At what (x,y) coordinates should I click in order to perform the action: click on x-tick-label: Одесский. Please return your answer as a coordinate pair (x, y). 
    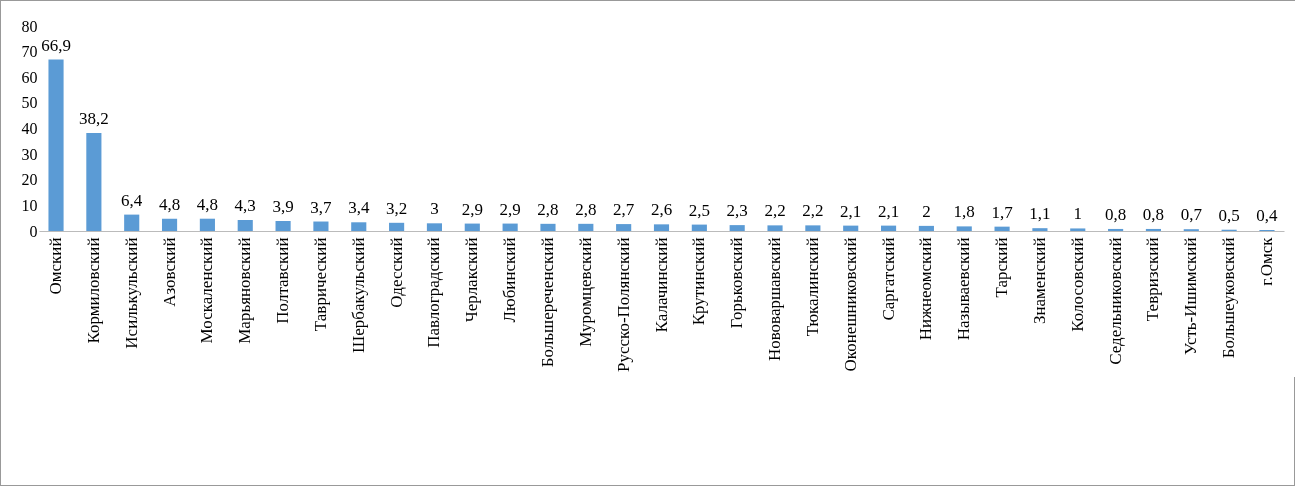
    Looking at the image, I should click on (396, 272).